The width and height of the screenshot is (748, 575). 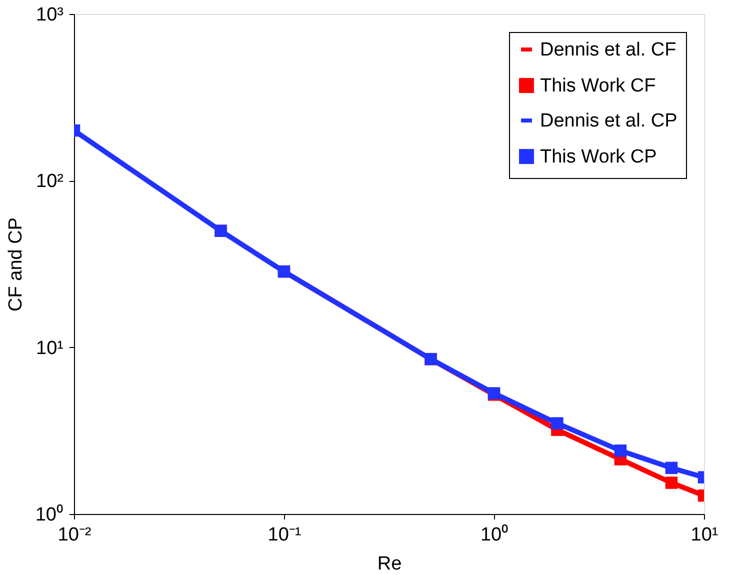 I want to click on x-tick-label: 10⁻², so click(x=75, y=535).